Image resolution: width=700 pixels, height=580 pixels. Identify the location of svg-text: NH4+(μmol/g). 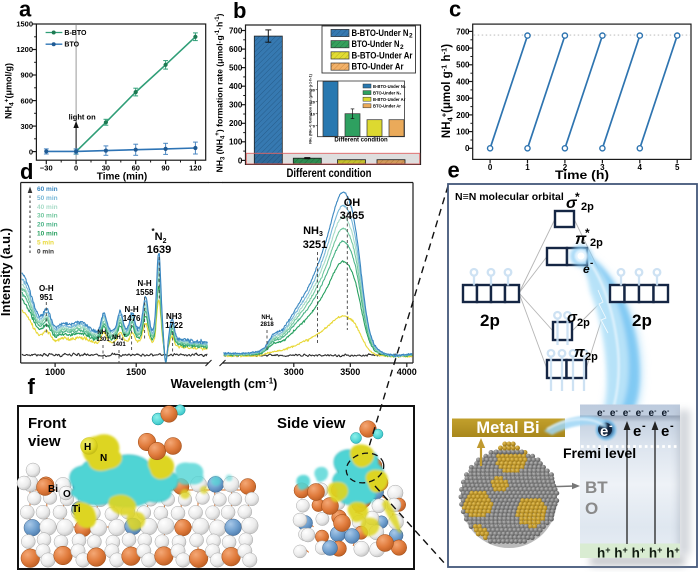
(10, 91).